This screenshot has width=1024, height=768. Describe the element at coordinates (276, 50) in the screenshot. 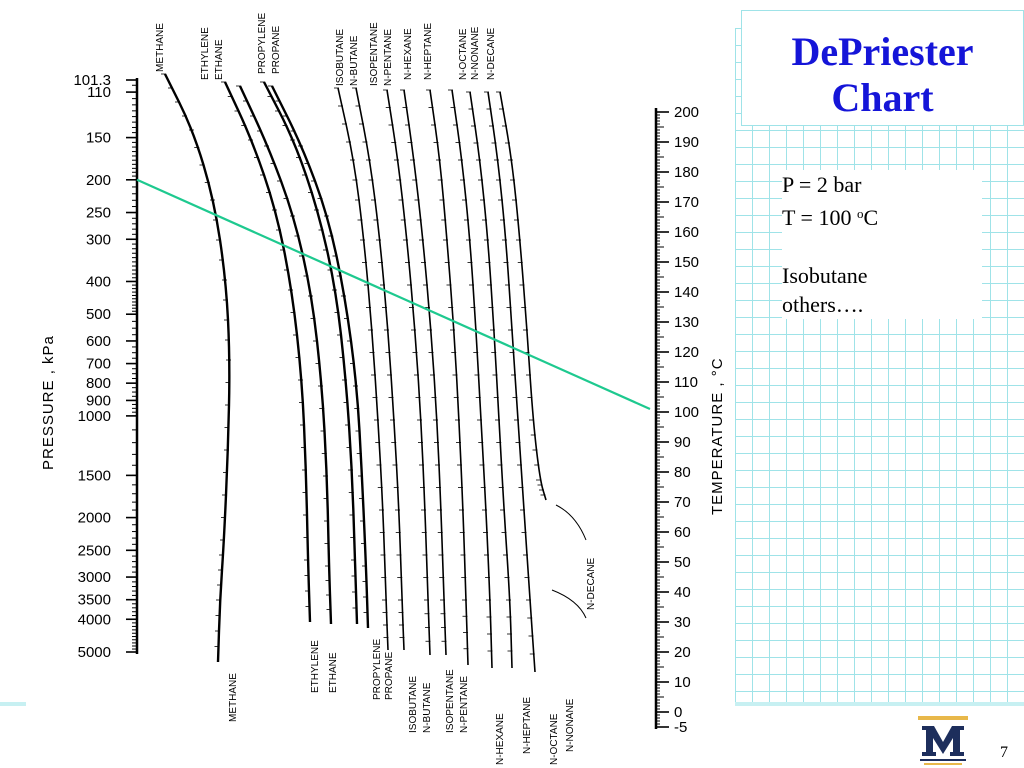

I see `component-label-top: PROPANE` at that location.